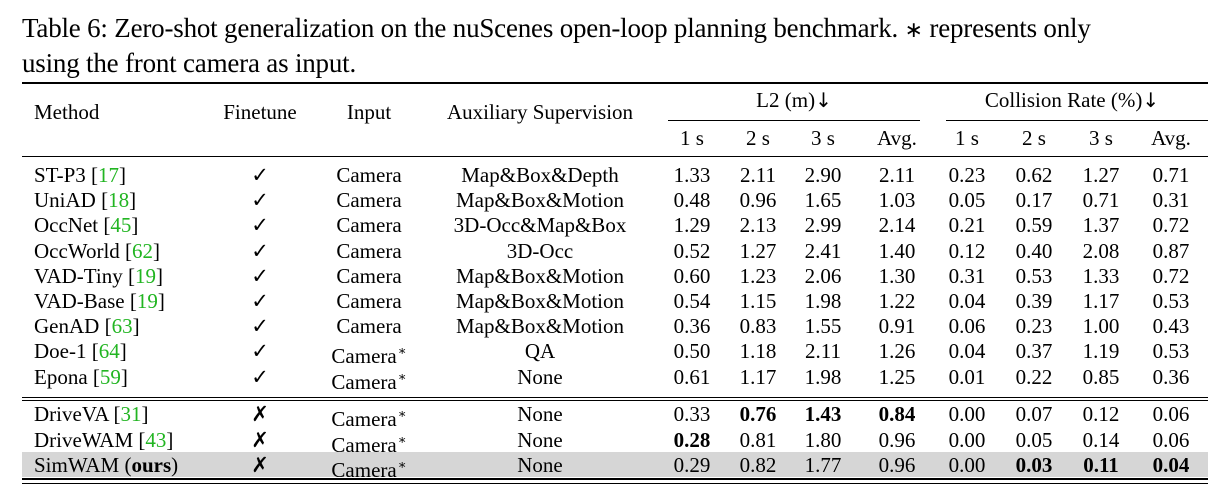  What do you see at coordinates (692, 138) in the screenshot?
I see `subheader-0: 1 s` at bounding box center [692, 138].